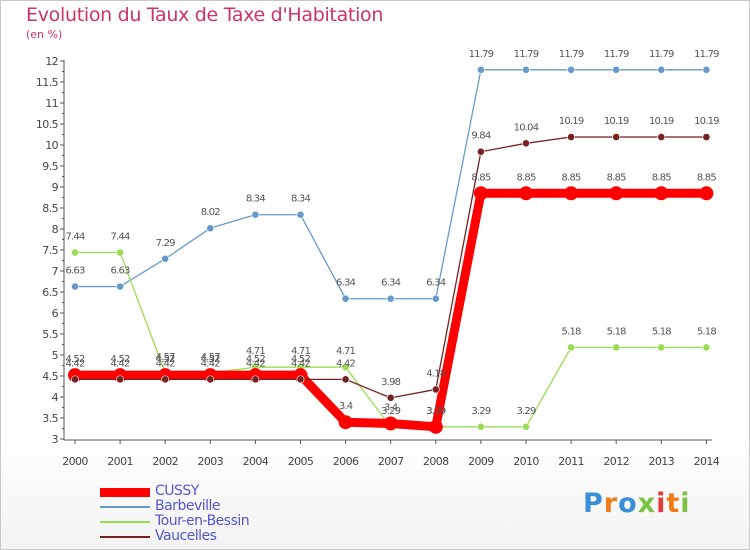 Image resolution: width=750 pixels, height=550 pixels. What do you see at coordinates (50, 292) in the screenshot?
I see `y-tick-label: 6.5` at bounding box center [50, 292].